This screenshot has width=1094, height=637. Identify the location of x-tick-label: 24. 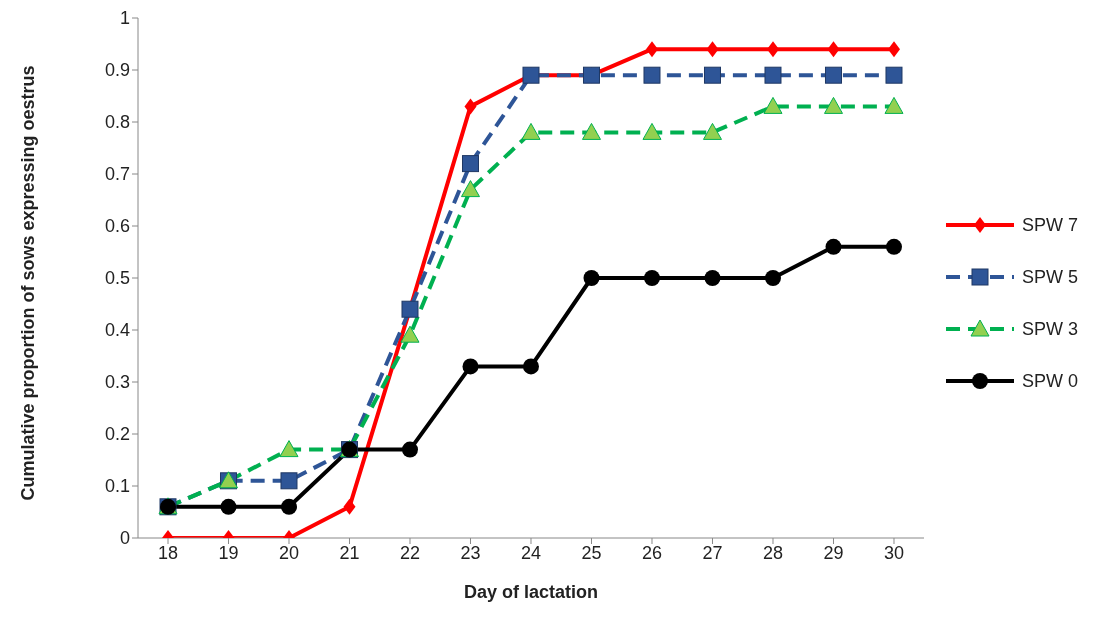
(531, 552).